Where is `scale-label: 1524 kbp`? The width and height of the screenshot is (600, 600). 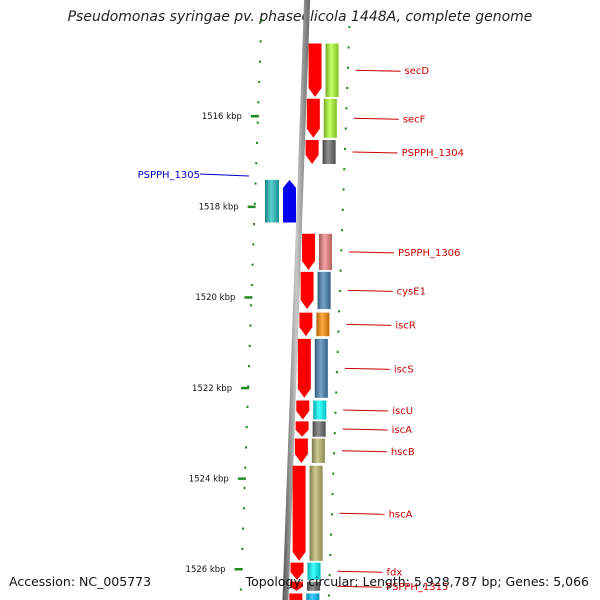 scale-label: 1524 kbp is located at coordinates (209, 479).